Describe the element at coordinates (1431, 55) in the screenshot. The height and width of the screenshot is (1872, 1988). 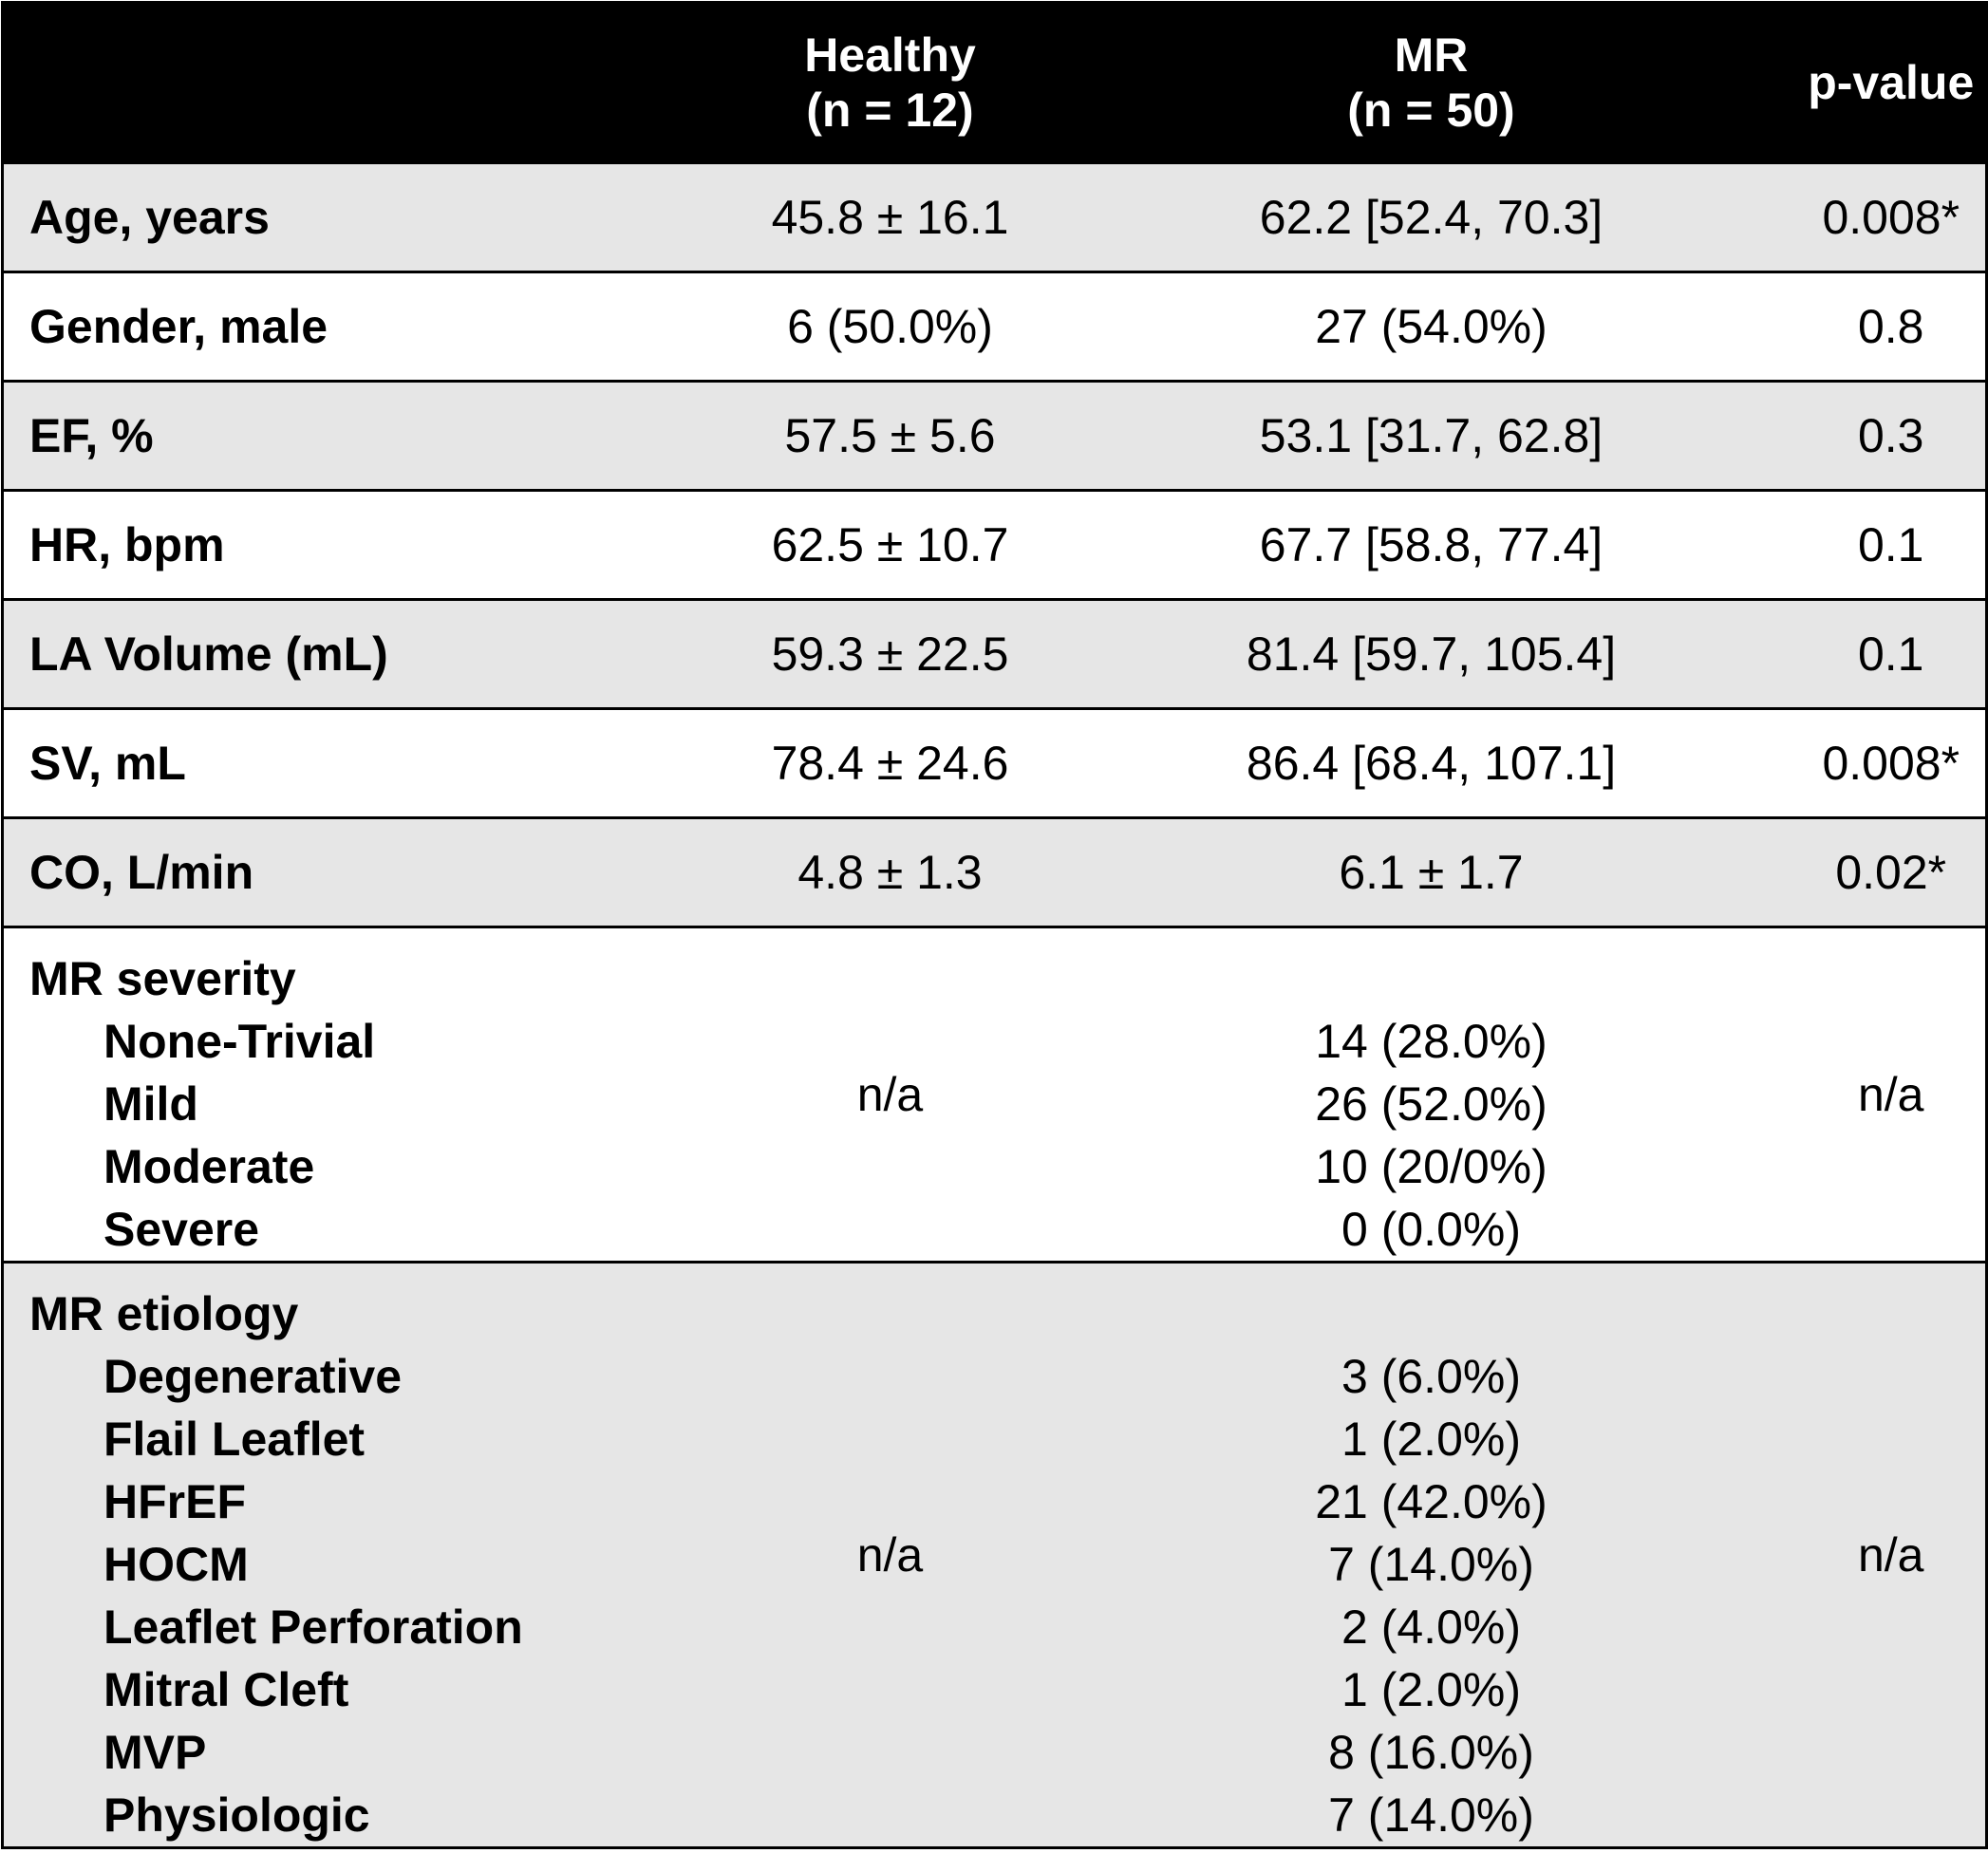
I see `header-mr-title: MR` at that location.